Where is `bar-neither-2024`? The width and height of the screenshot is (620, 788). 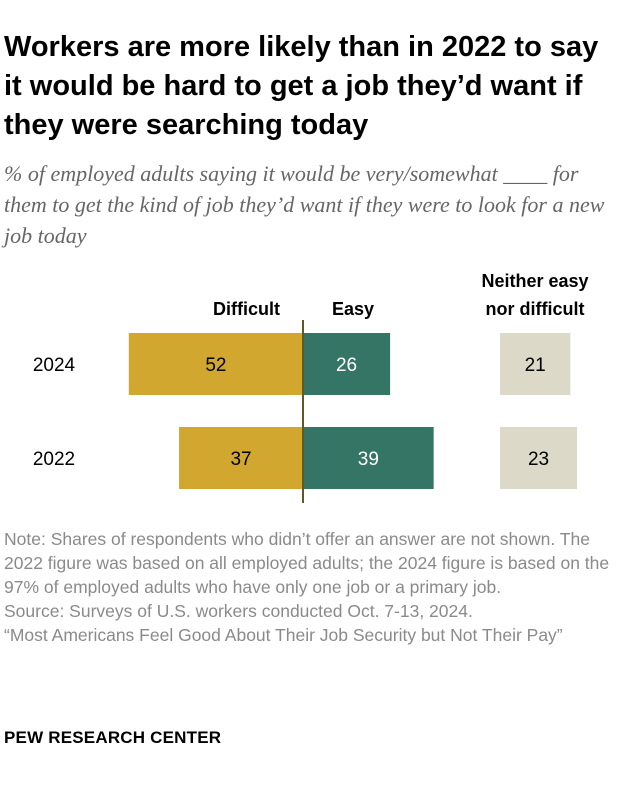 bar-neither-2024 is located at coordinates (535, 364).